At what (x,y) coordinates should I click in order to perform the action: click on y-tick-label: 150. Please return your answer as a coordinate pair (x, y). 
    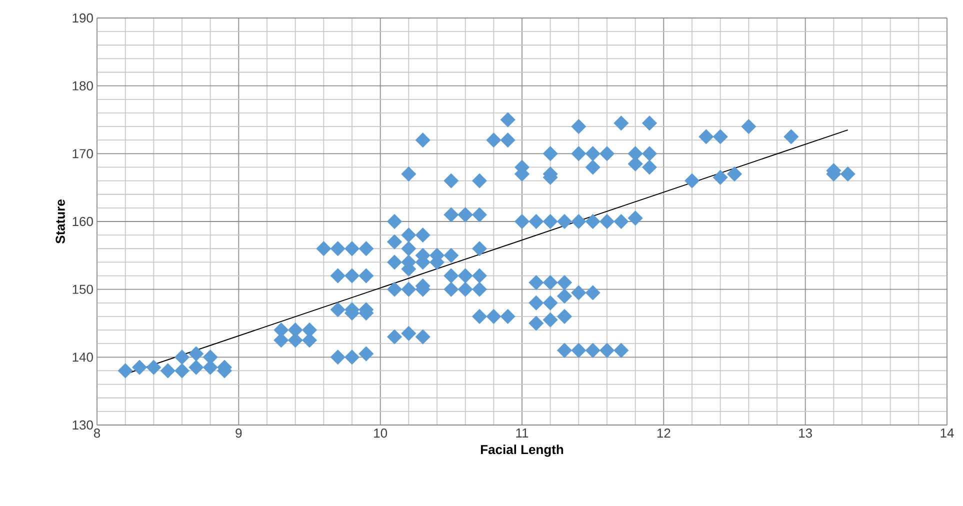
    Looking at the image, I should click on (82, 289).